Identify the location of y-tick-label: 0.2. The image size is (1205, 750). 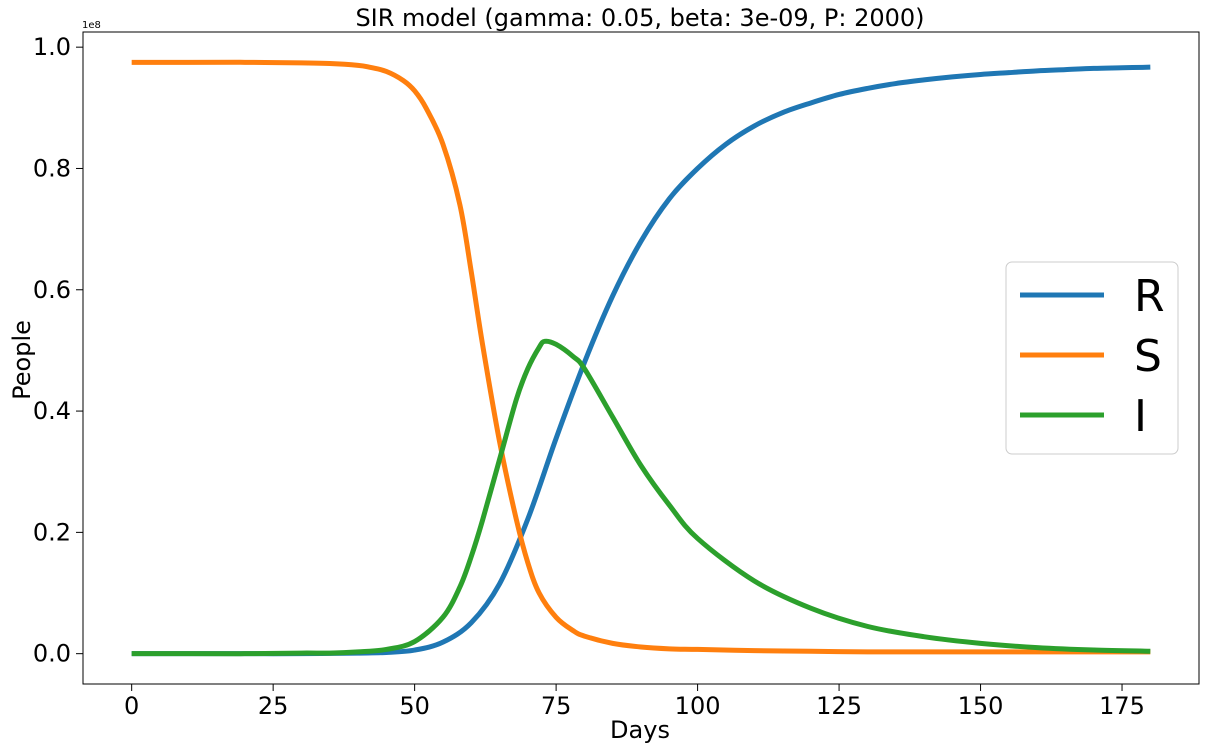
(52, 532).